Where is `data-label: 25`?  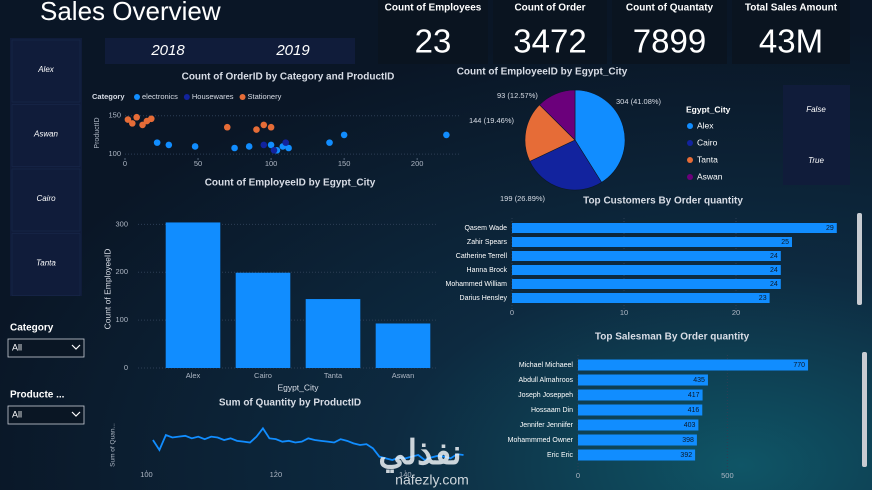 data-label: 25 is located at coordinates (785, 242).